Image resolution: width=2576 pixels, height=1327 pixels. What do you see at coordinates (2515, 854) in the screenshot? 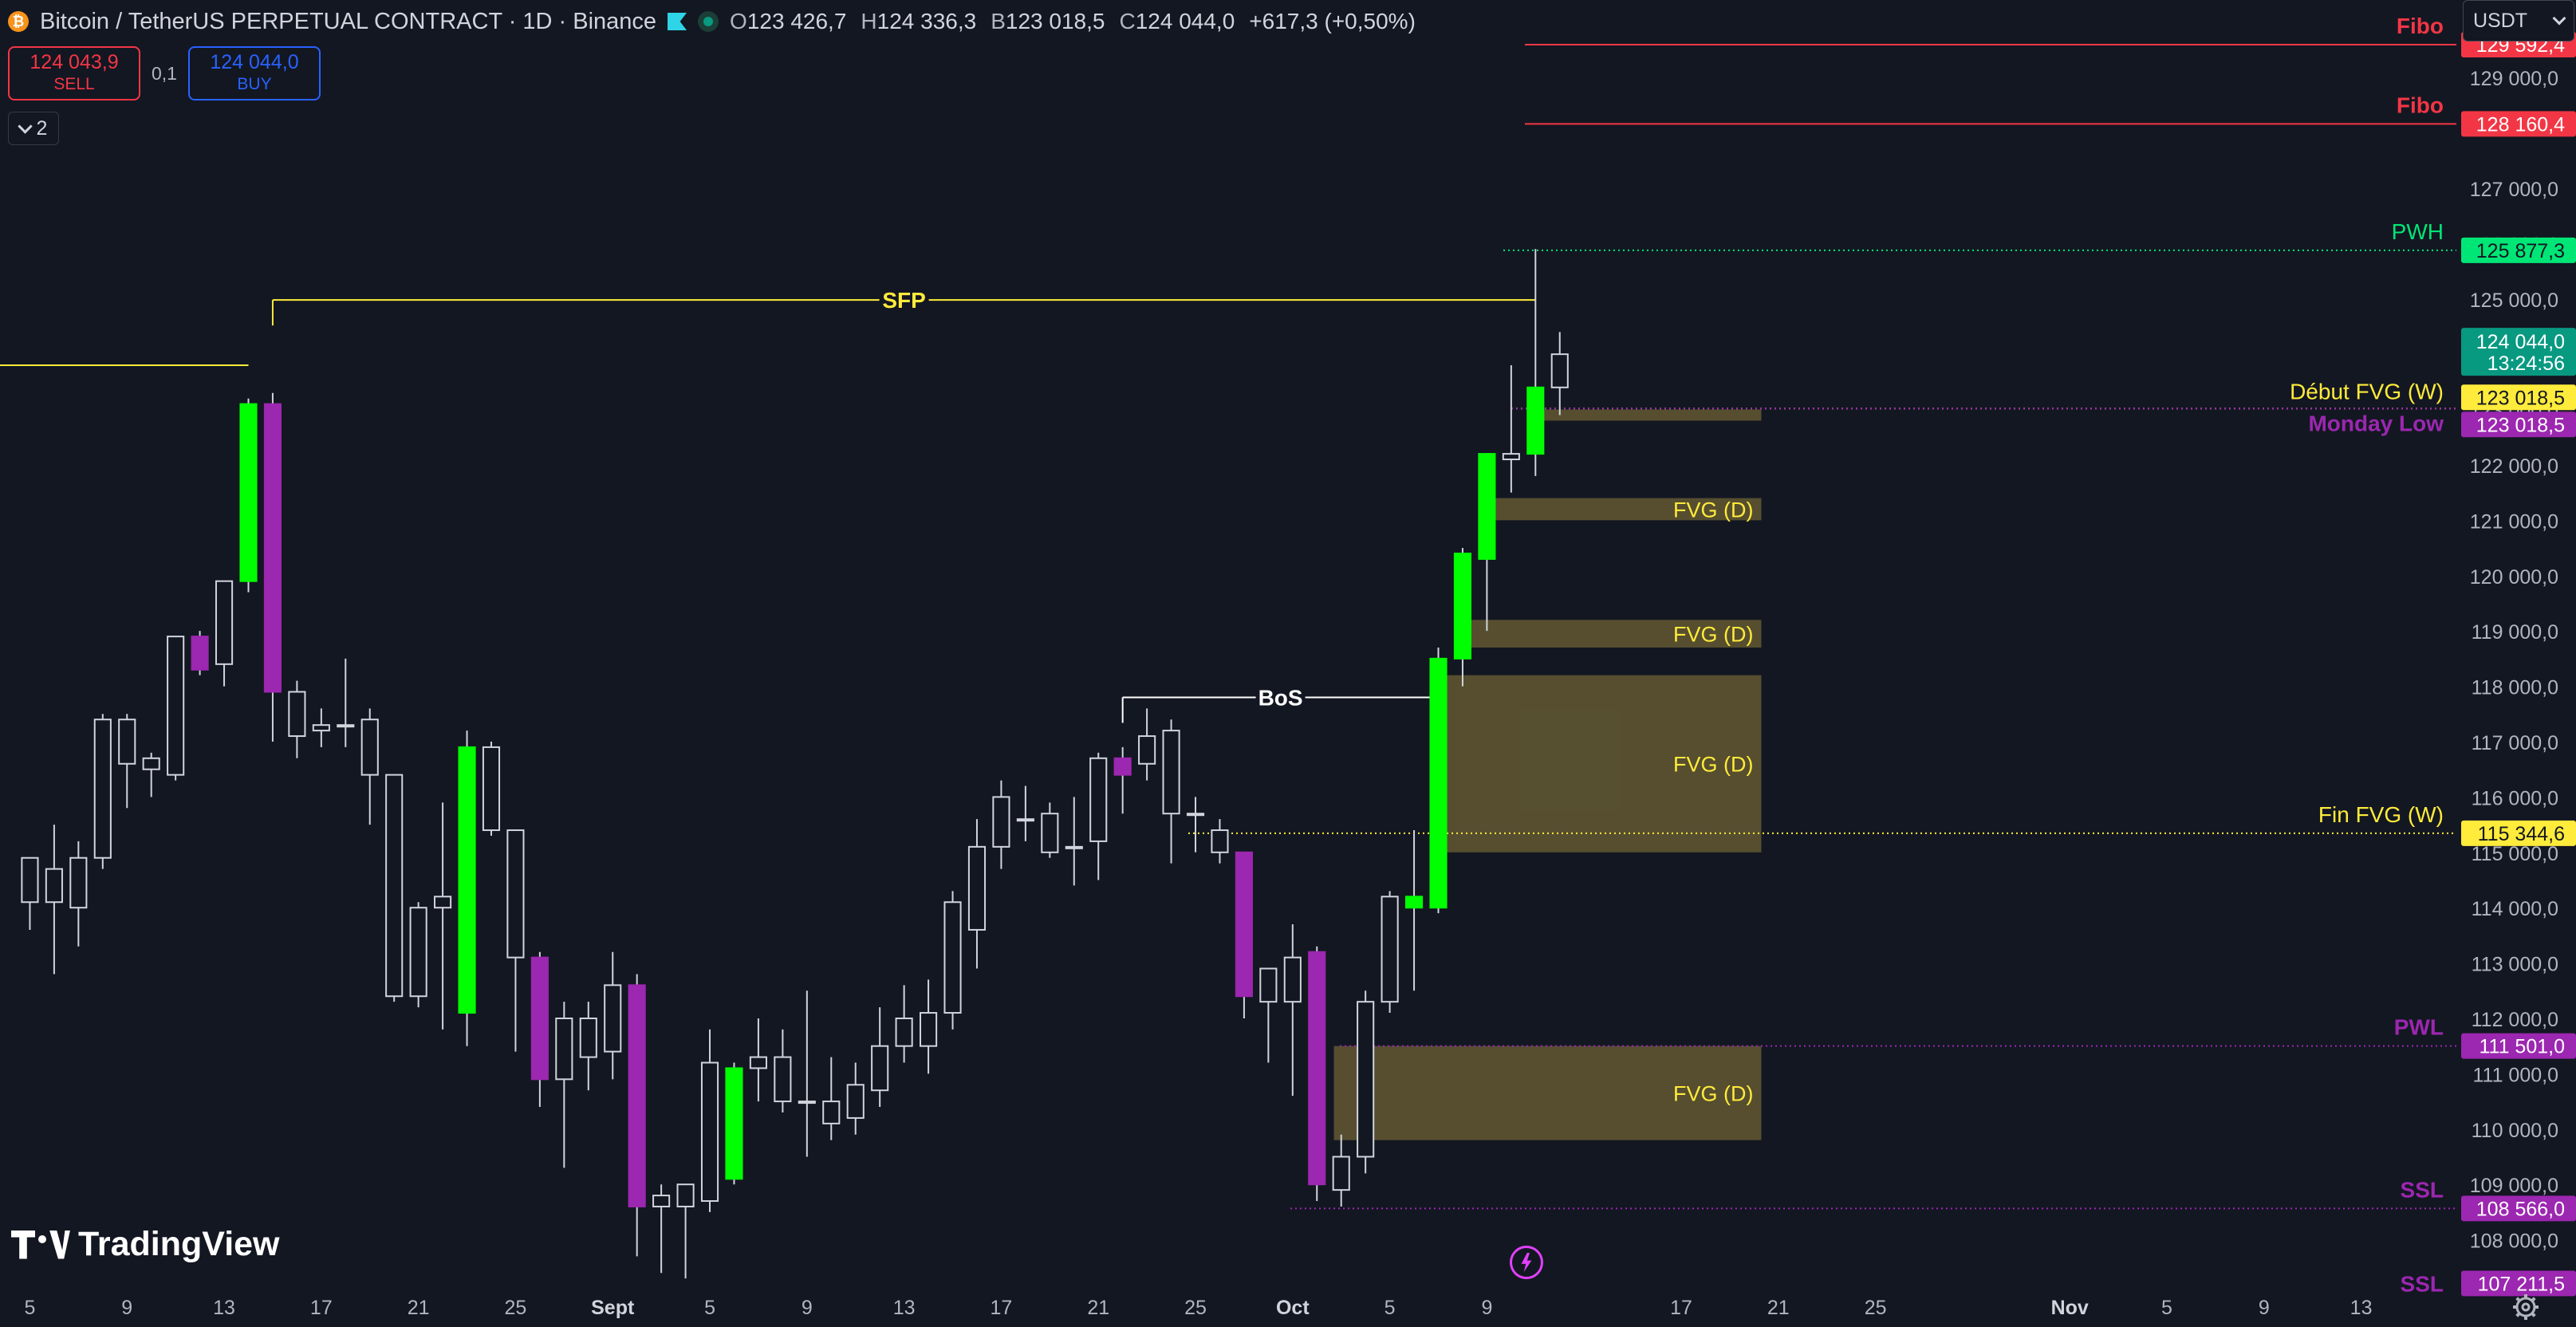
I see `y-tick-label: 115 000,0` at bounding box center [2515, 854].